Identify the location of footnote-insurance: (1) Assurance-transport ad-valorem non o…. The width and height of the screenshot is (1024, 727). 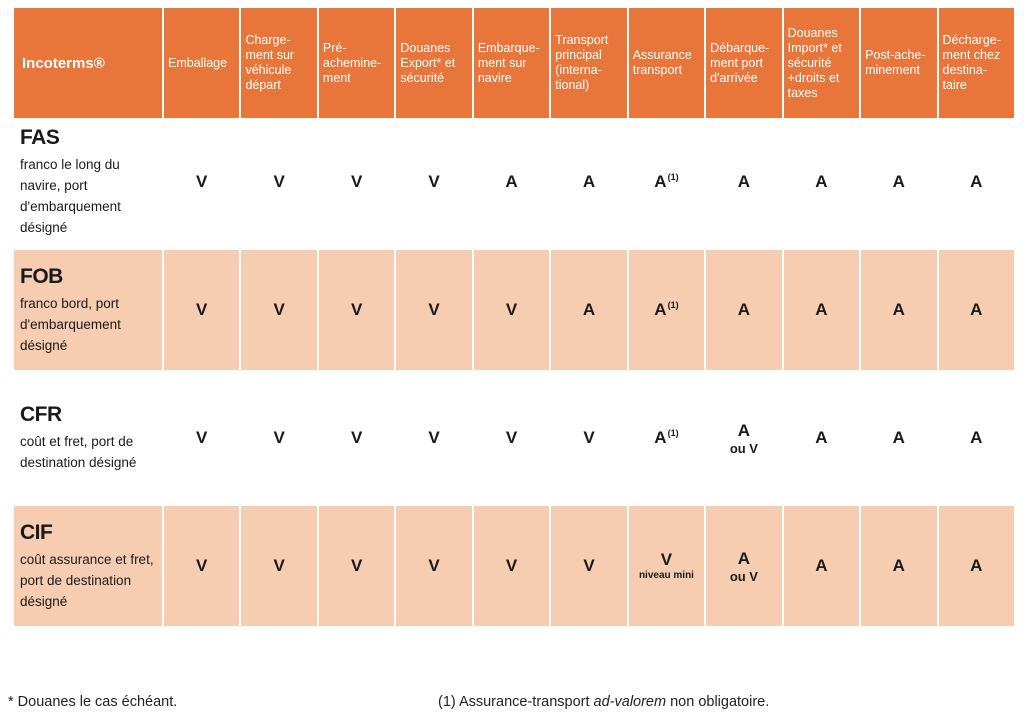
(603, 702).